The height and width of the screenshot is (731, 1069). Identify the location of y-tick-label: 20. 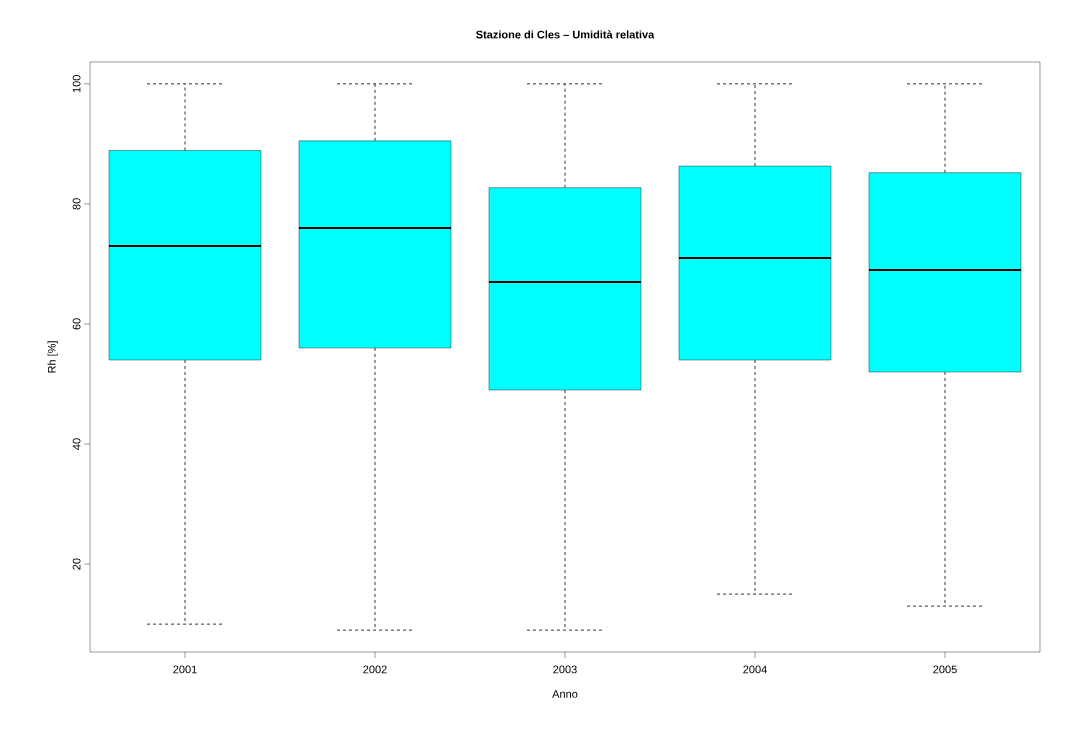
(76, 564).